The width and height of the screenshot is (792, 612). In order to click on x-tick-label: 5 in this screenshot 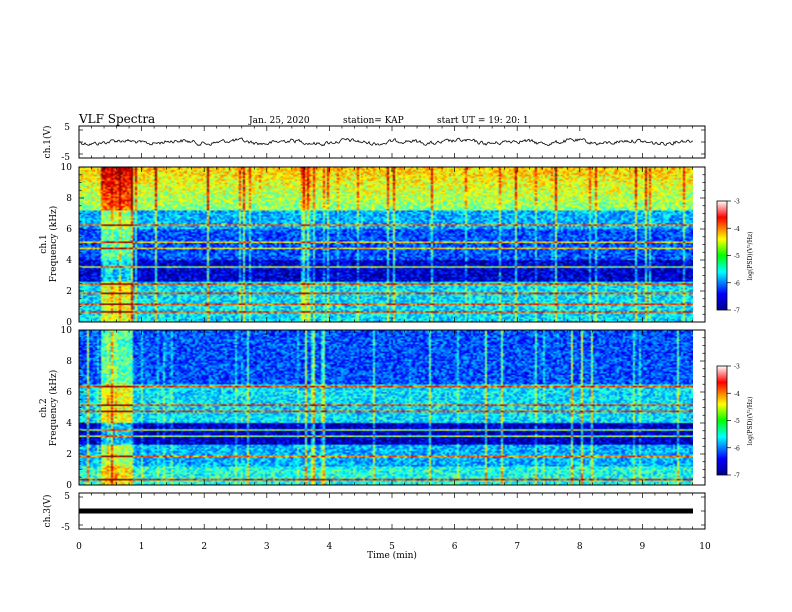, I will do `click(392, 547)`.